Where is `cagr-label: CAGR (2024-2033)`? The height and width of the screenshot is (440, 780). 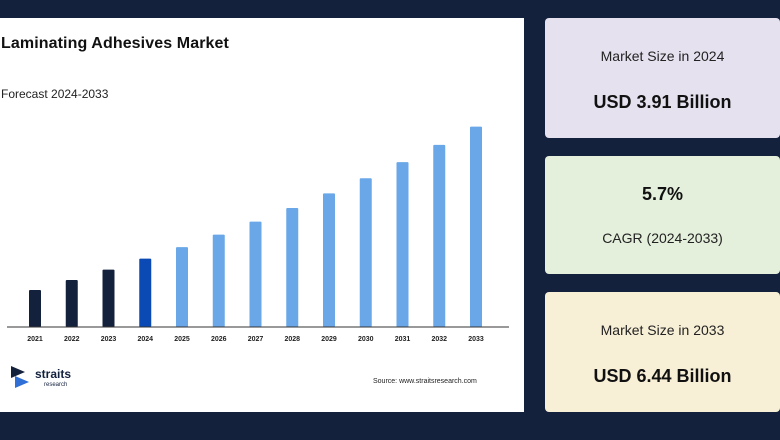 cagr-label: CAGR (2024-2033) is located at coordinates (662, 238).